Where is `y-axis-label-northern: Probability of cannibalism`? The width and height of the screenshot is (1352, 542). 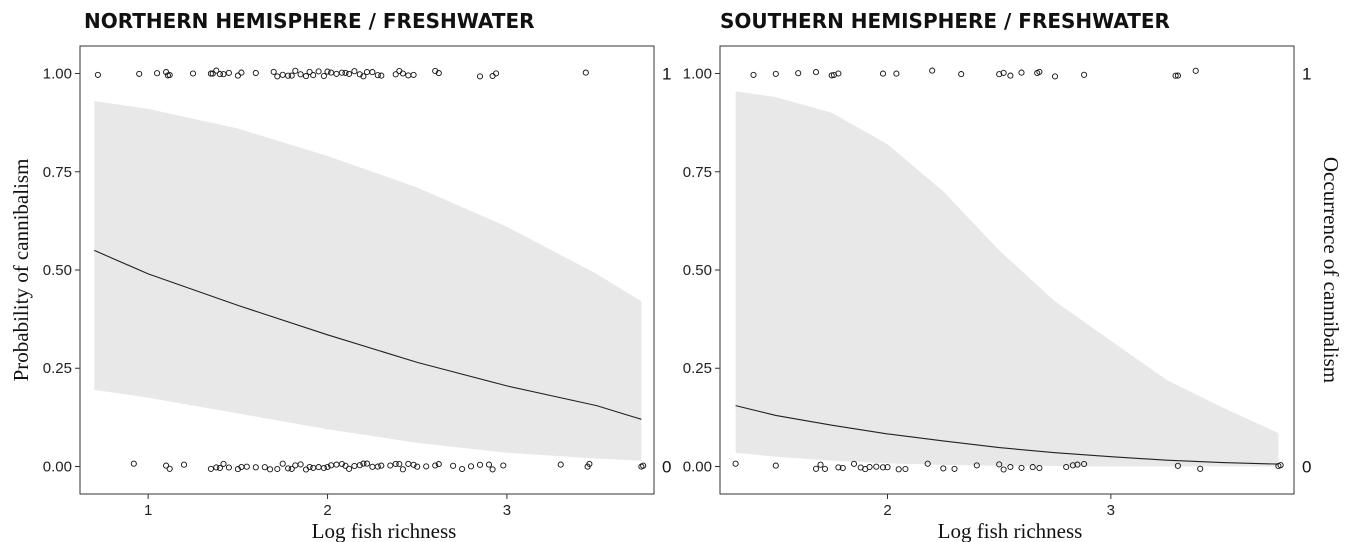
y-axis-label-northern: Probability of cannibalism is located at coordinates (21, 270).